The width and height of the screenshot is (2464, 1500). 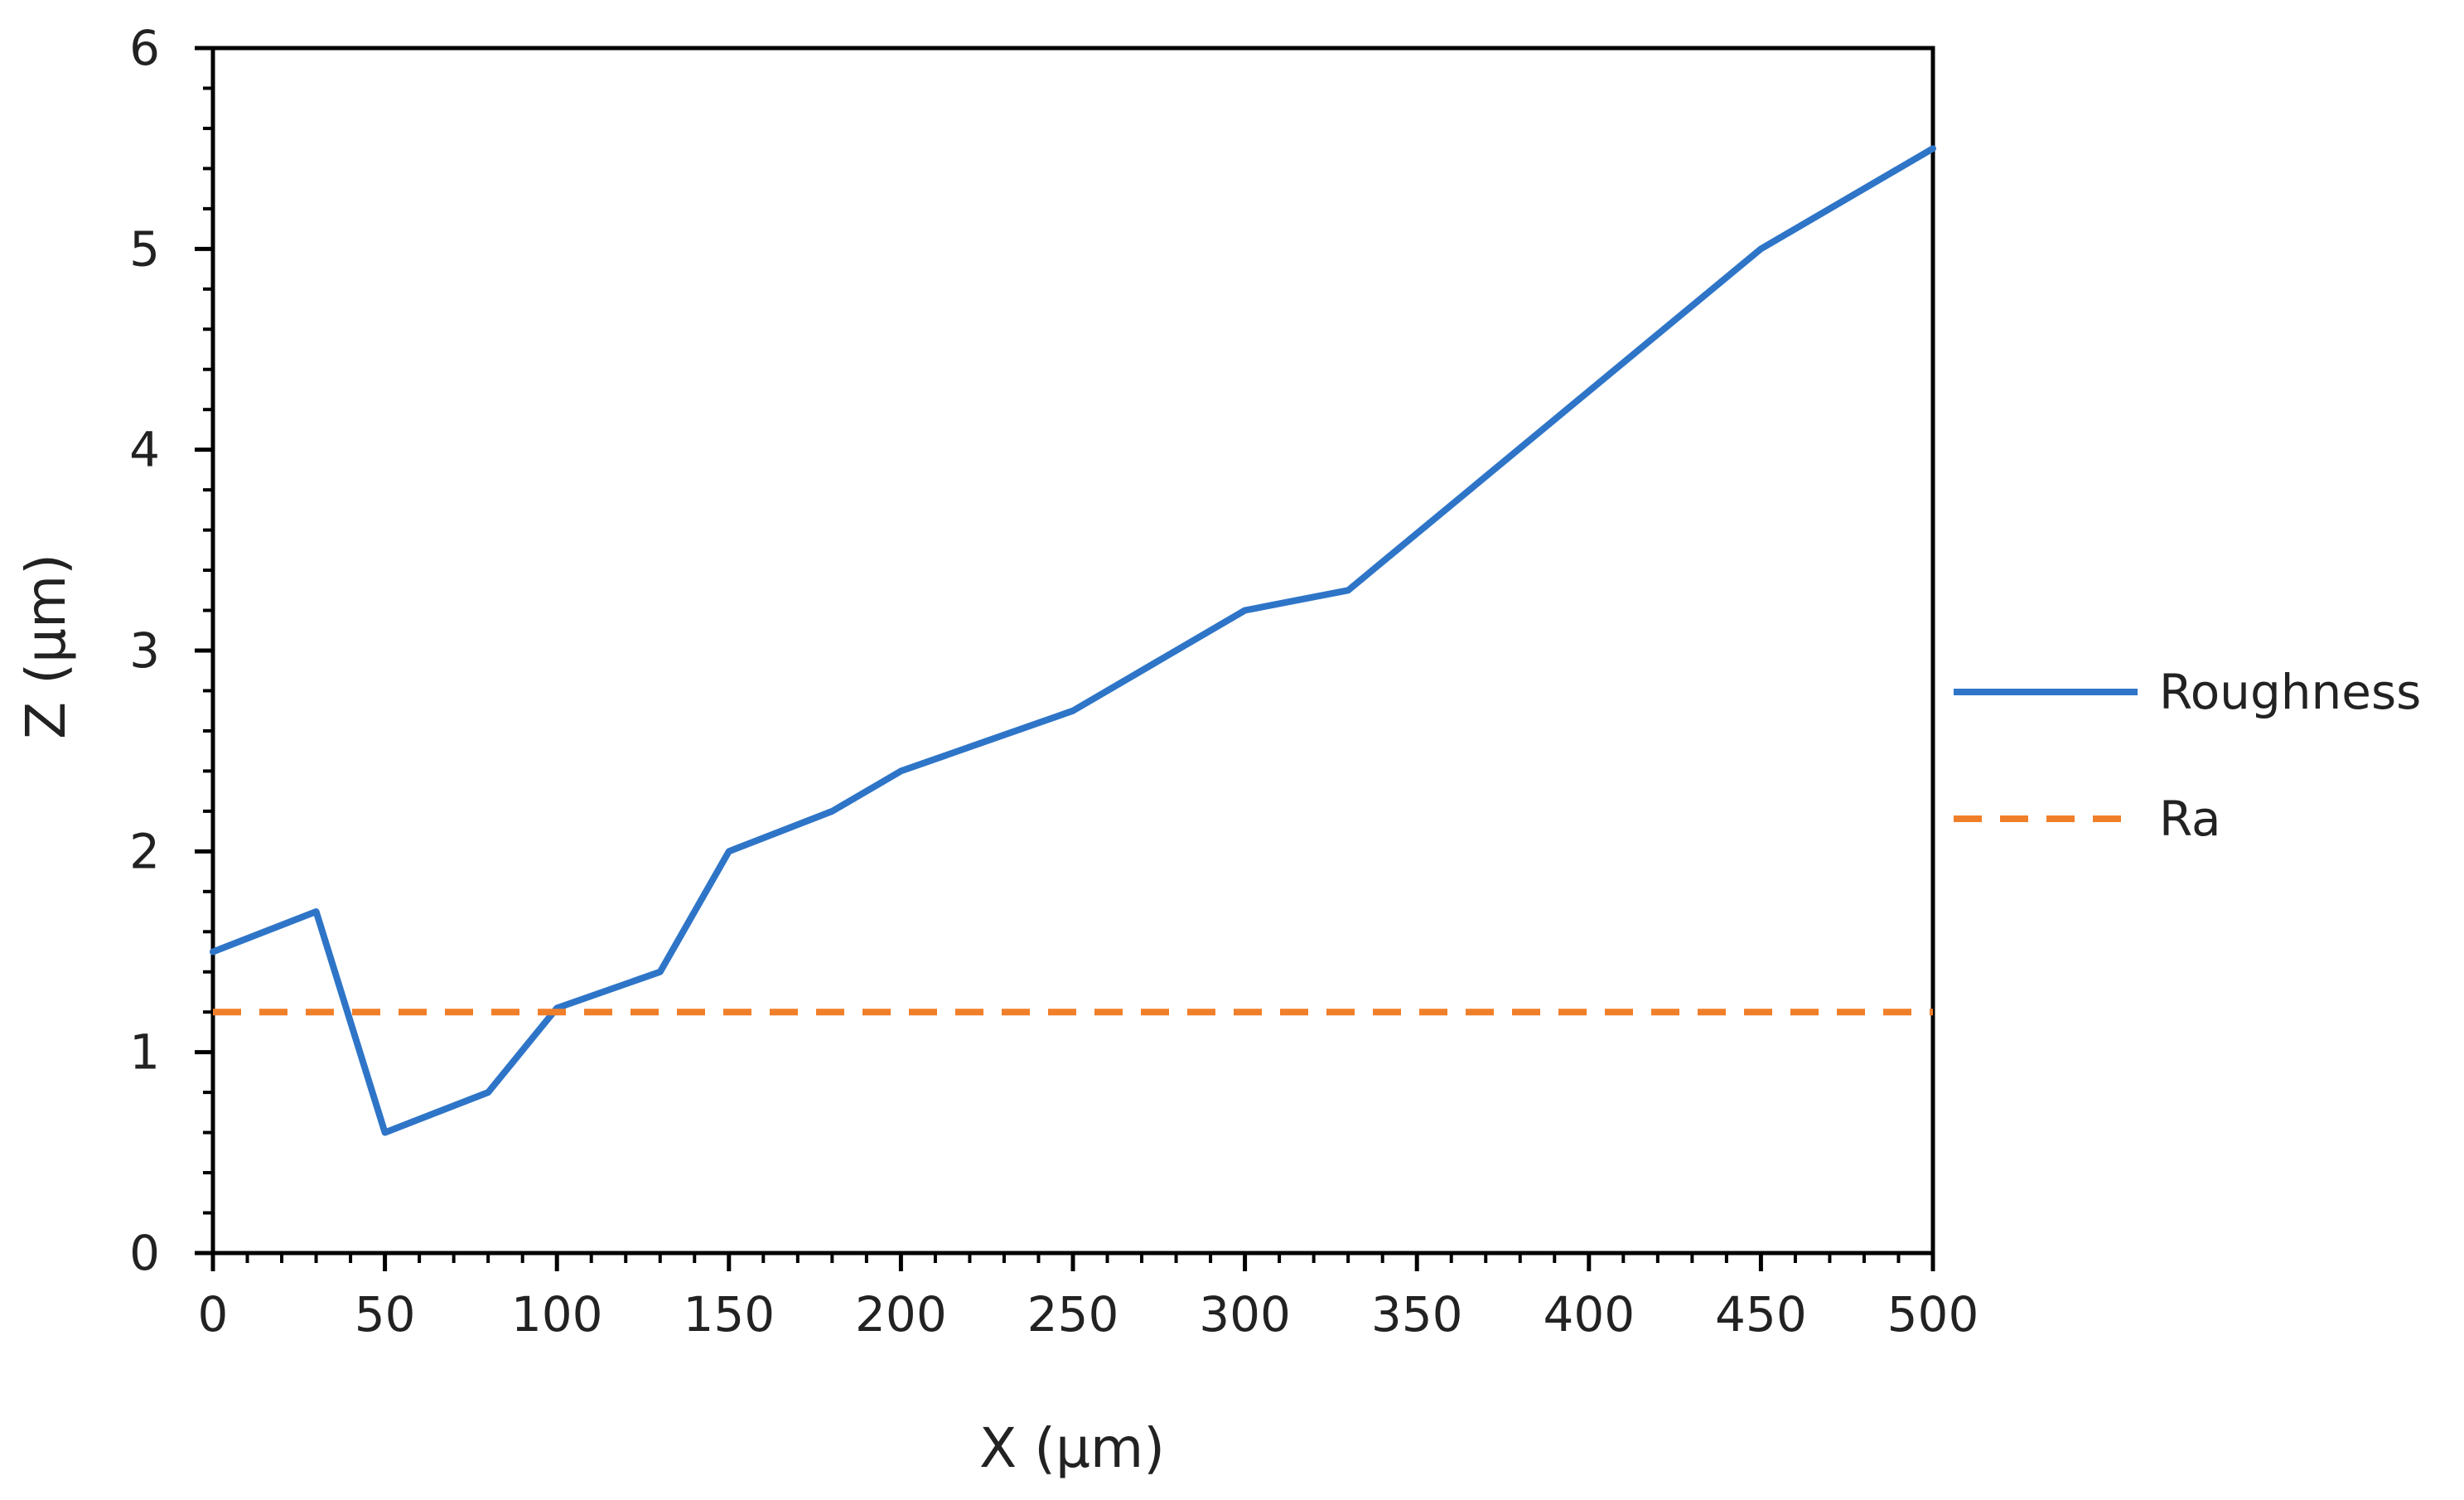 I want to click on x-tick-label: 100, so click(x=557, y=1314).